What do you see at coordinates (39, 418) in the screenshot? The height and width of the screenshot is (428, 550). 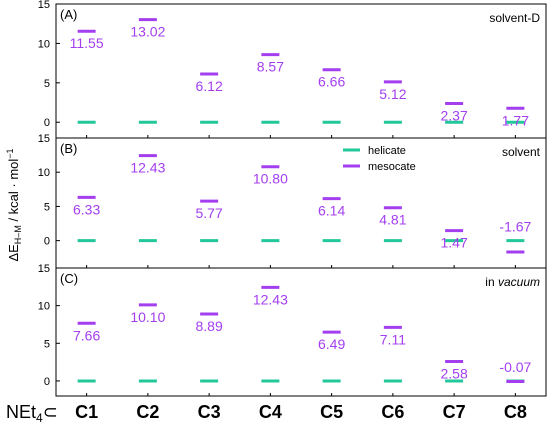 I see `x-prefix-sub: 4` at bounding box center [39, 418].